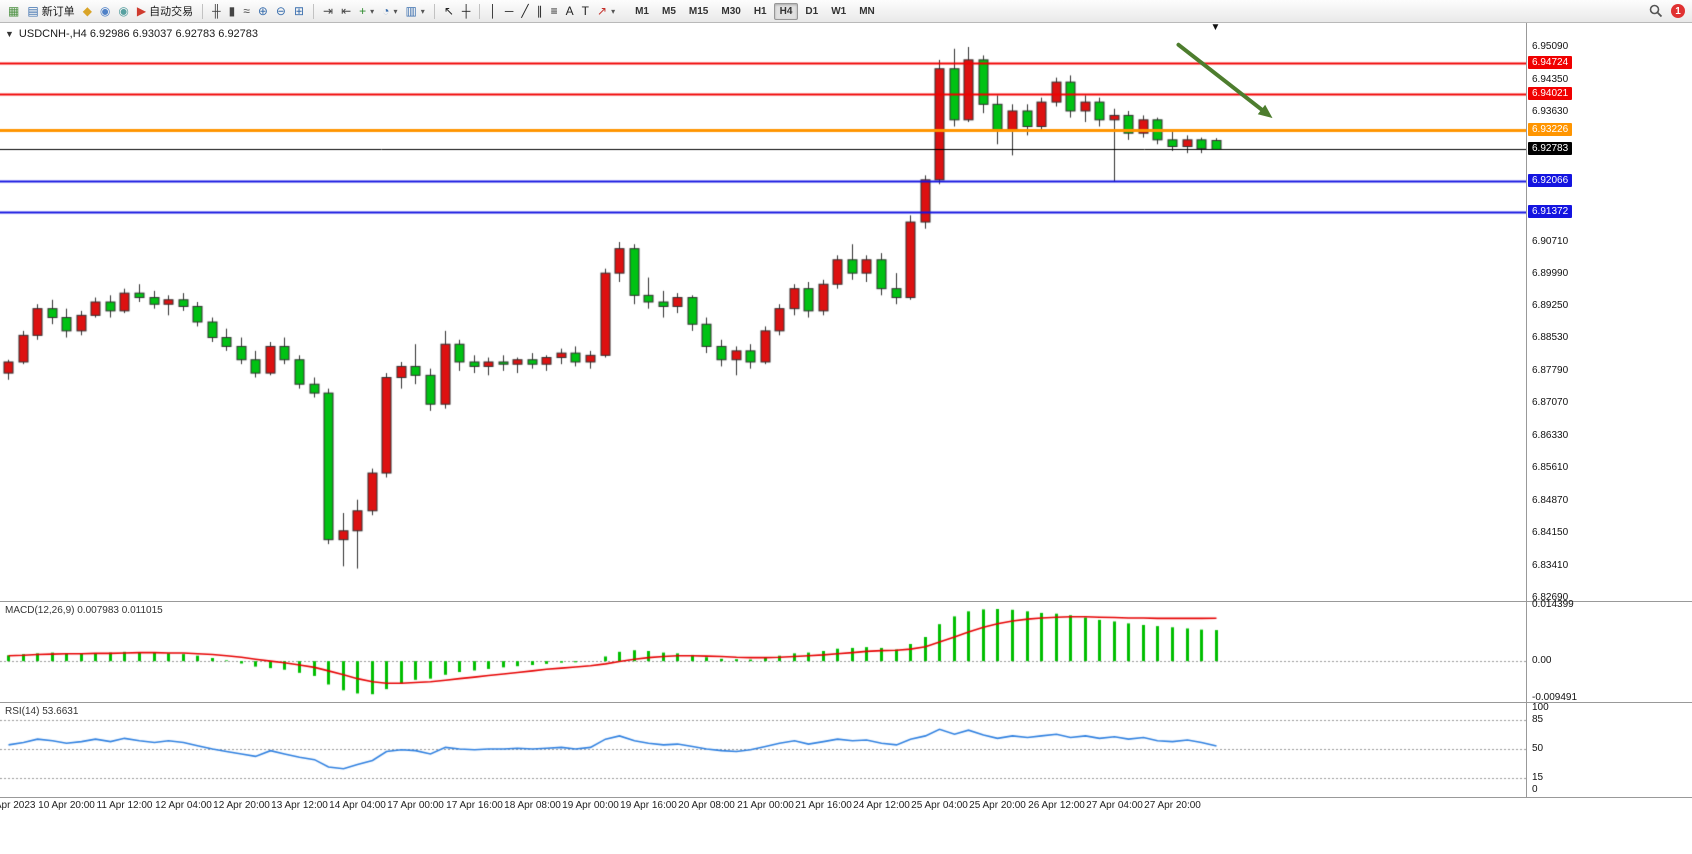  What do you see at coordinates (1550, 436) in the screenshot?
I see `price-tick: 6.86330` at bounding box center [1550, 436].